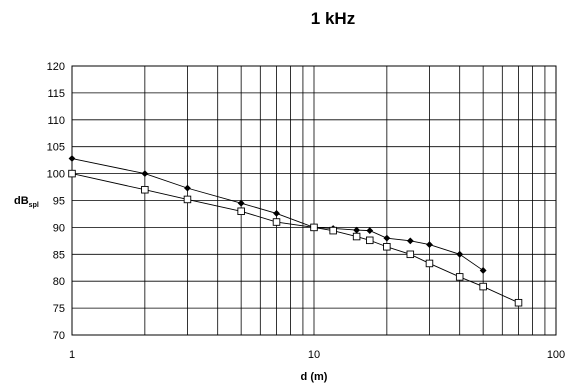 The width and height of the screenshot is (577, 386). I want to click on y-axis-label: dBspl, so click(26, 202).